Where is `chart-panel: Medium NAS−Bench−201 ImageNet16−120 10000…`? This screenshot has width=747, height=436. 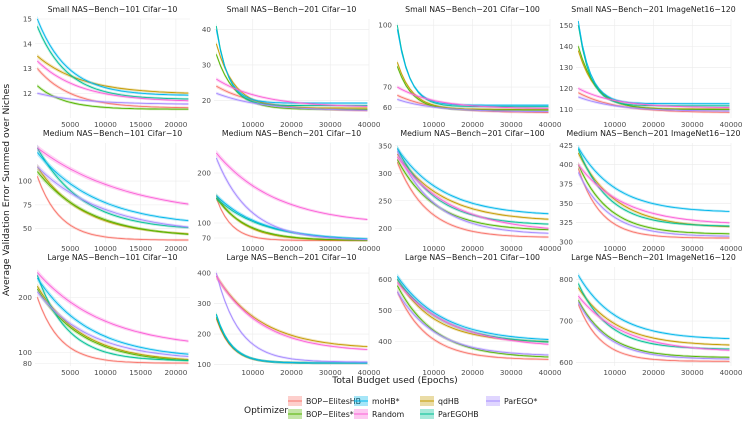 chart-panel: Medium NAS−Bench−201 ImageNet16−120 10000… is located at coordinates (651, 191).